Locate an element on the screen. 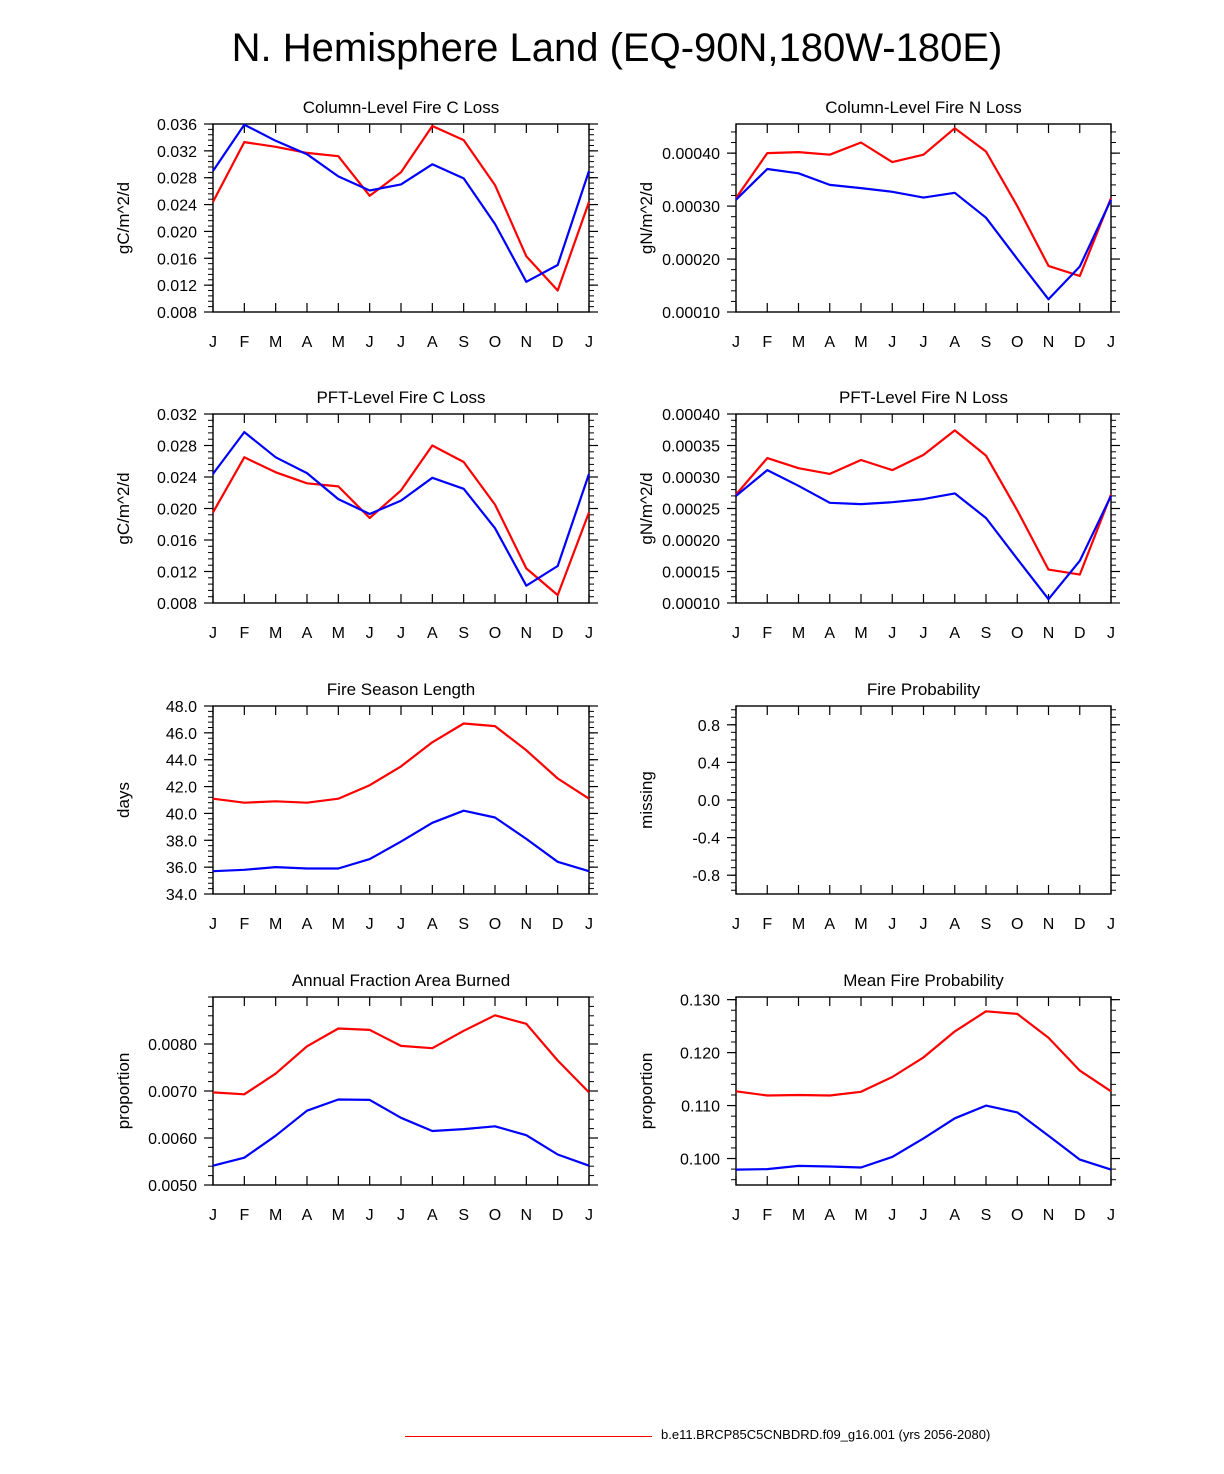  y-tick-label: 0.0050 is located at coordinates (172, 1186).